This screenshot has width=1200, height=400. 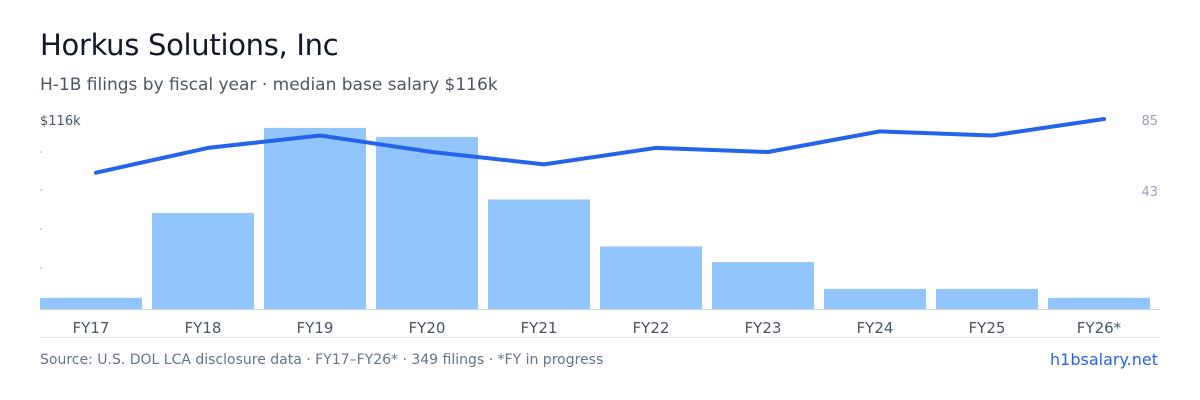 I want to click on x-tick-label: FY18, so click(x=203, y=328).